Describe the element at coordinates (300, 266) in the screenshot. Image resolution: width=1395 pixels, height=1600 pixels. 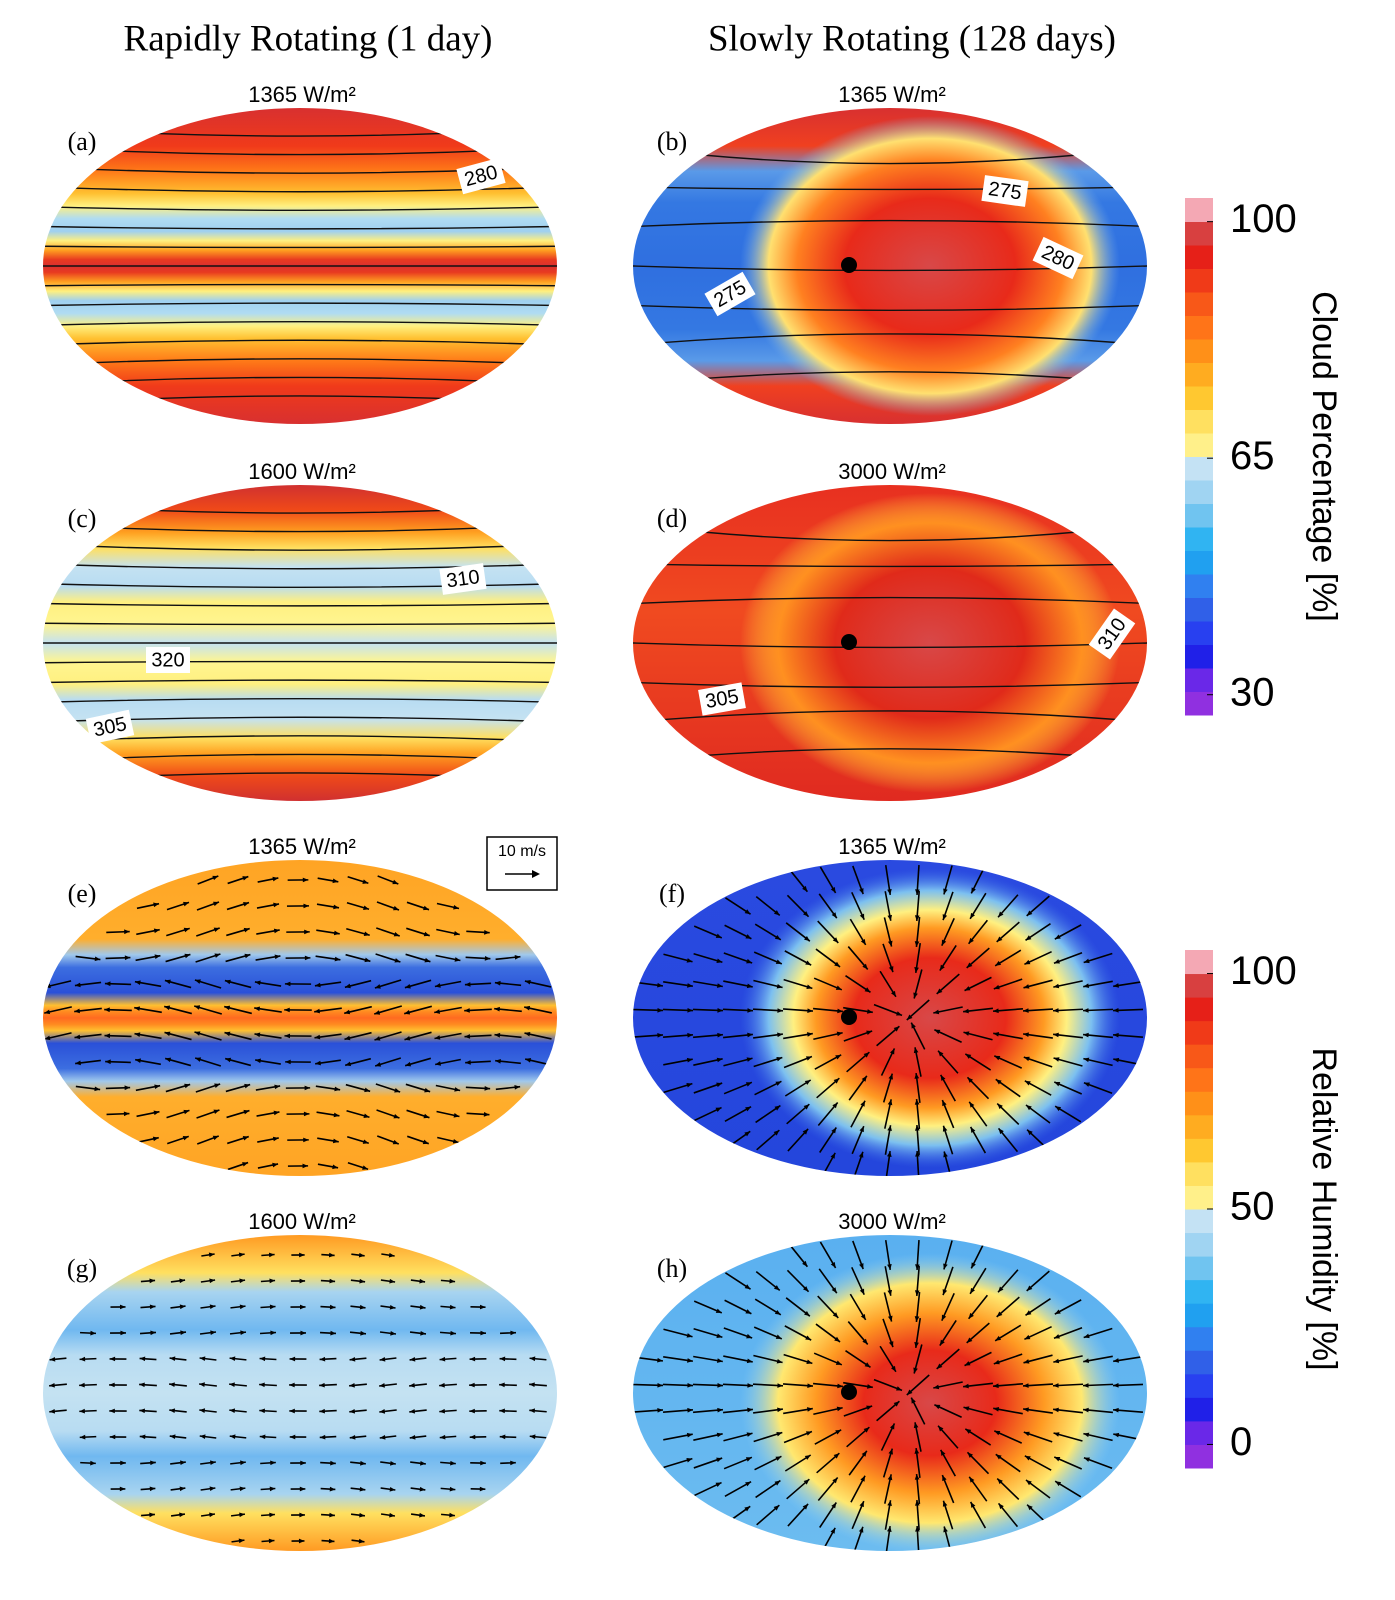
I see `map-panel` at that location.